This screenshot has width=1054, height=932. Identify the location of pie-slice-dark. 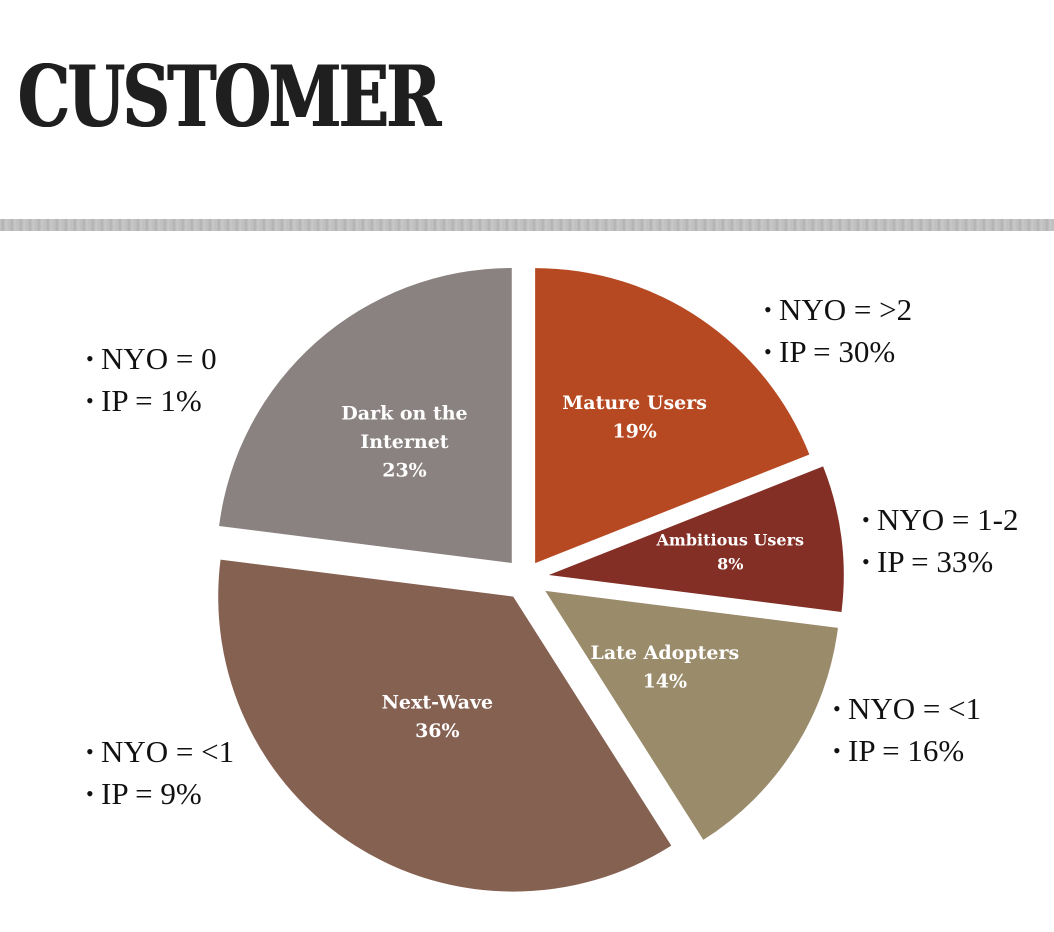
(365, 415).